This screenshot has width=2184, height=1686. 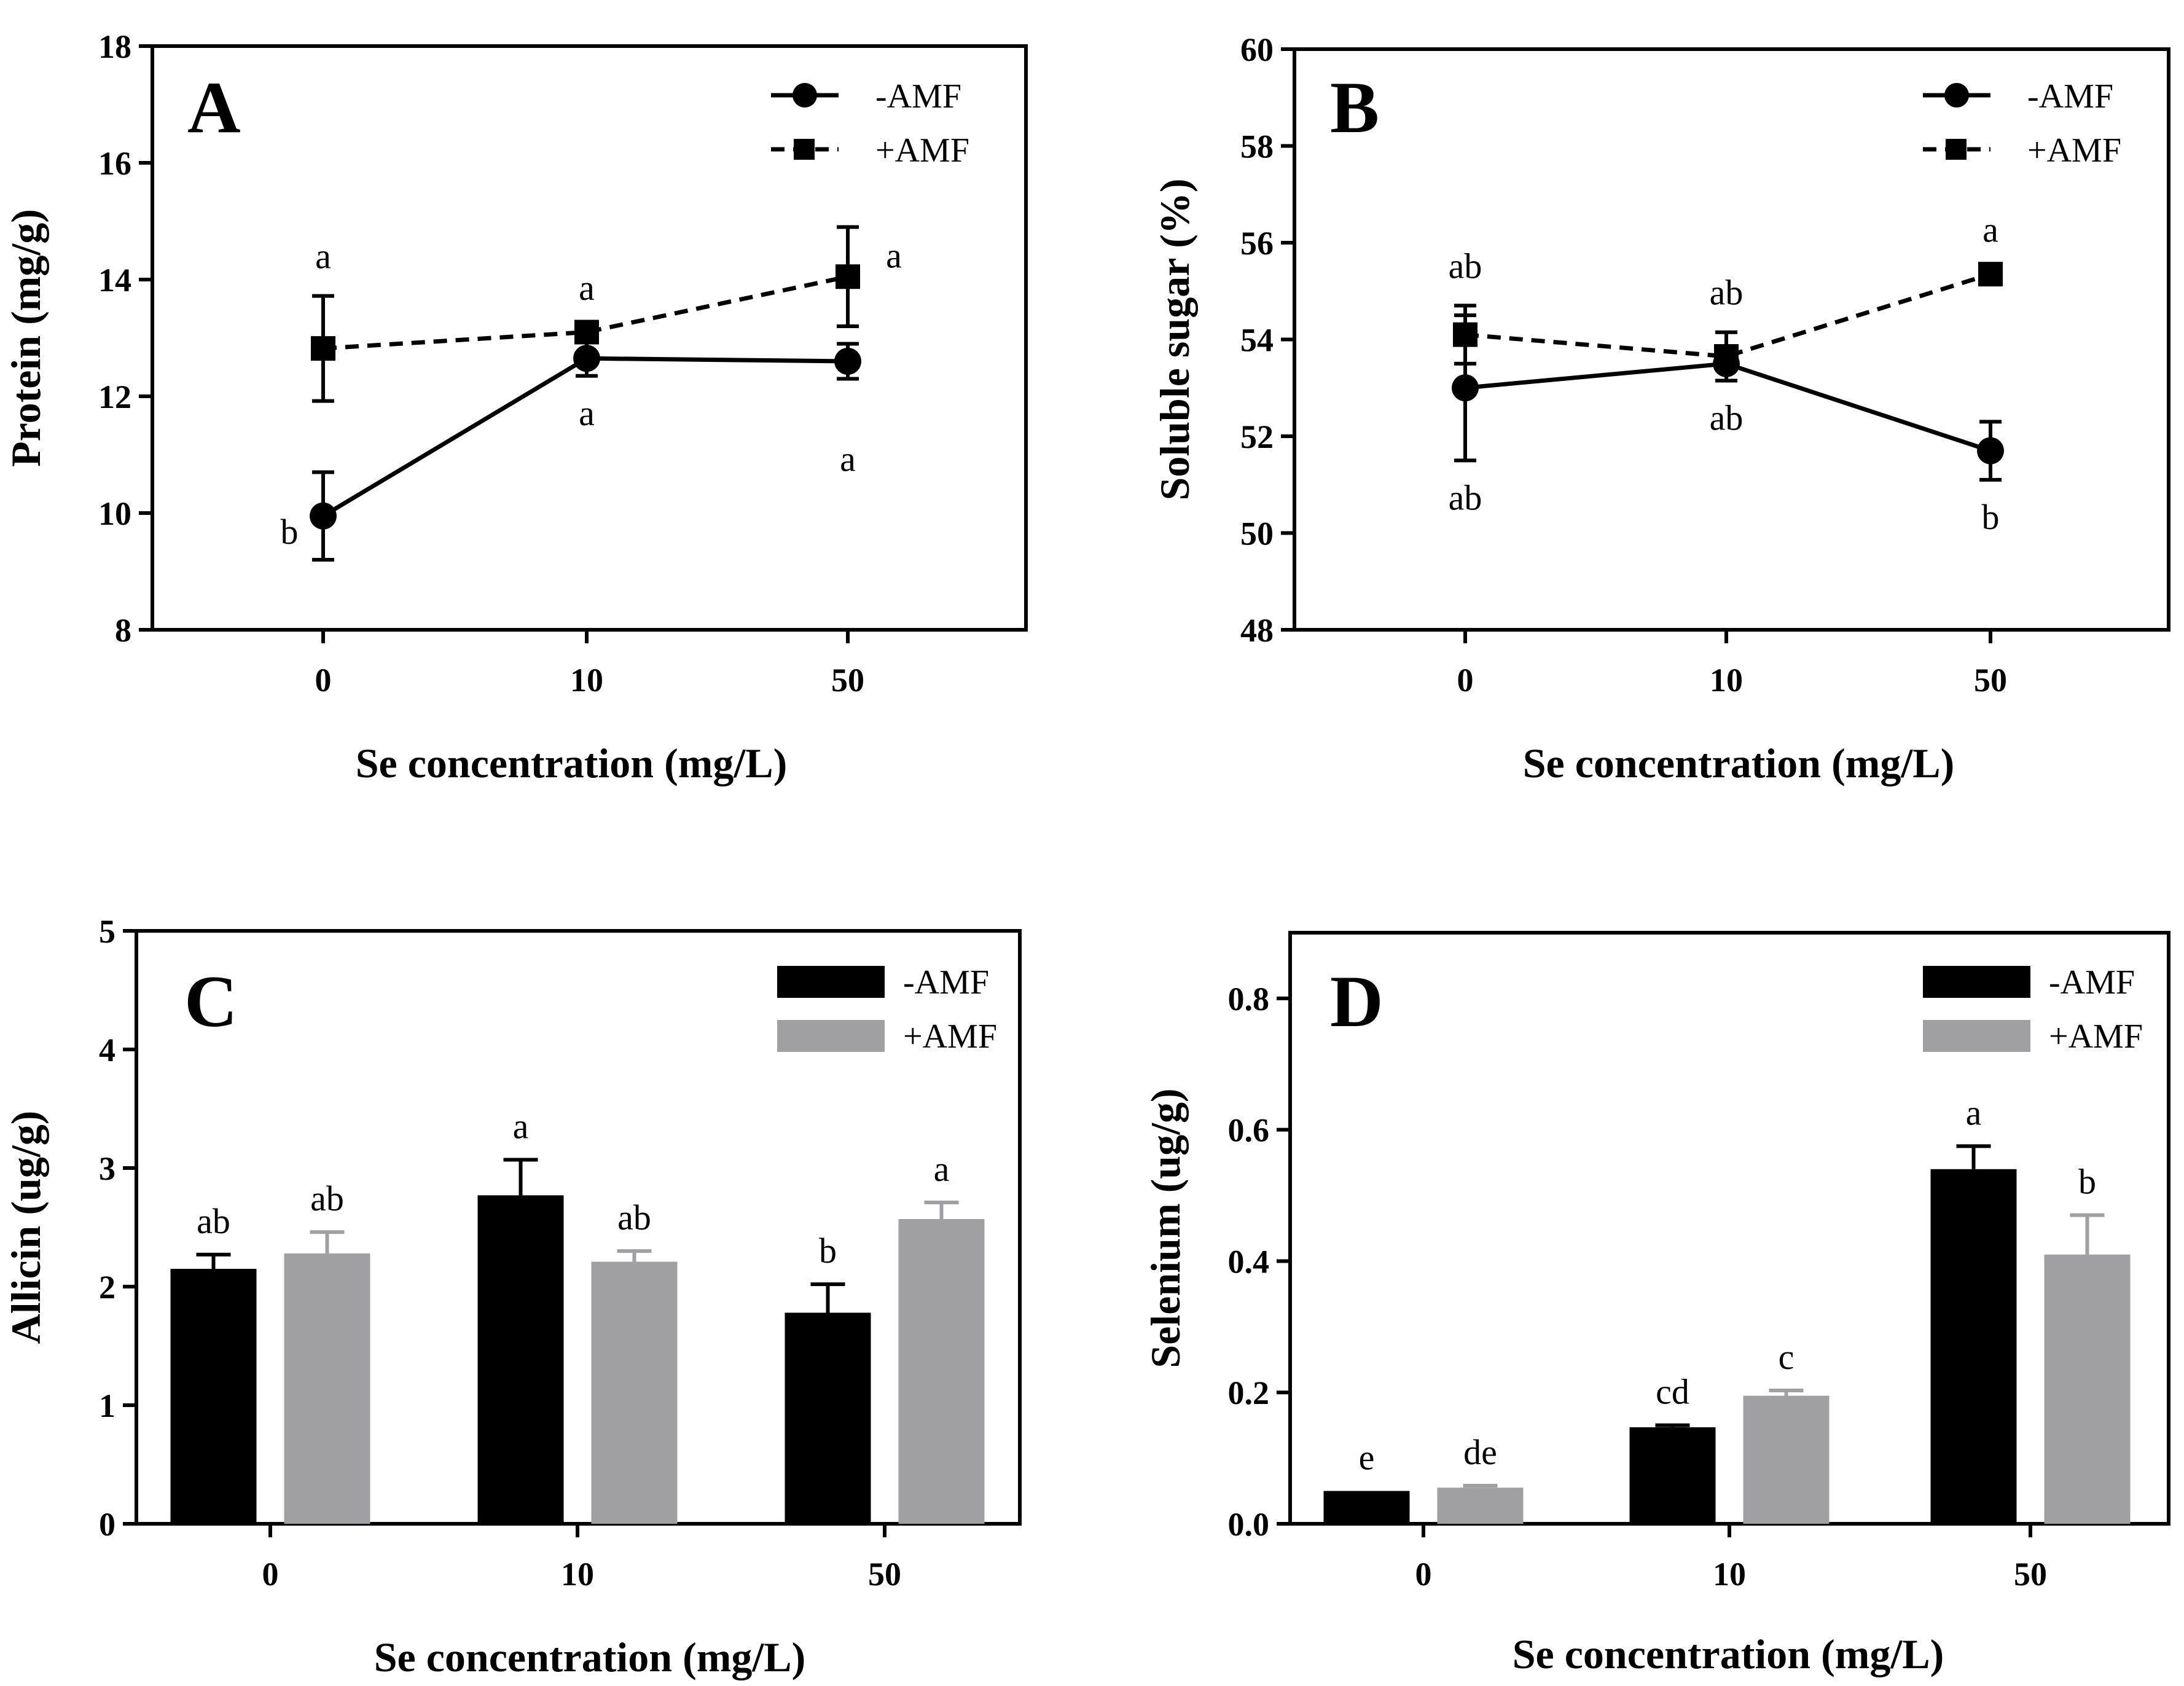 What do you see at coordinates (214, 107) in the screenshot?
I see `panel-letter: A` at bounding box center [214, 107].